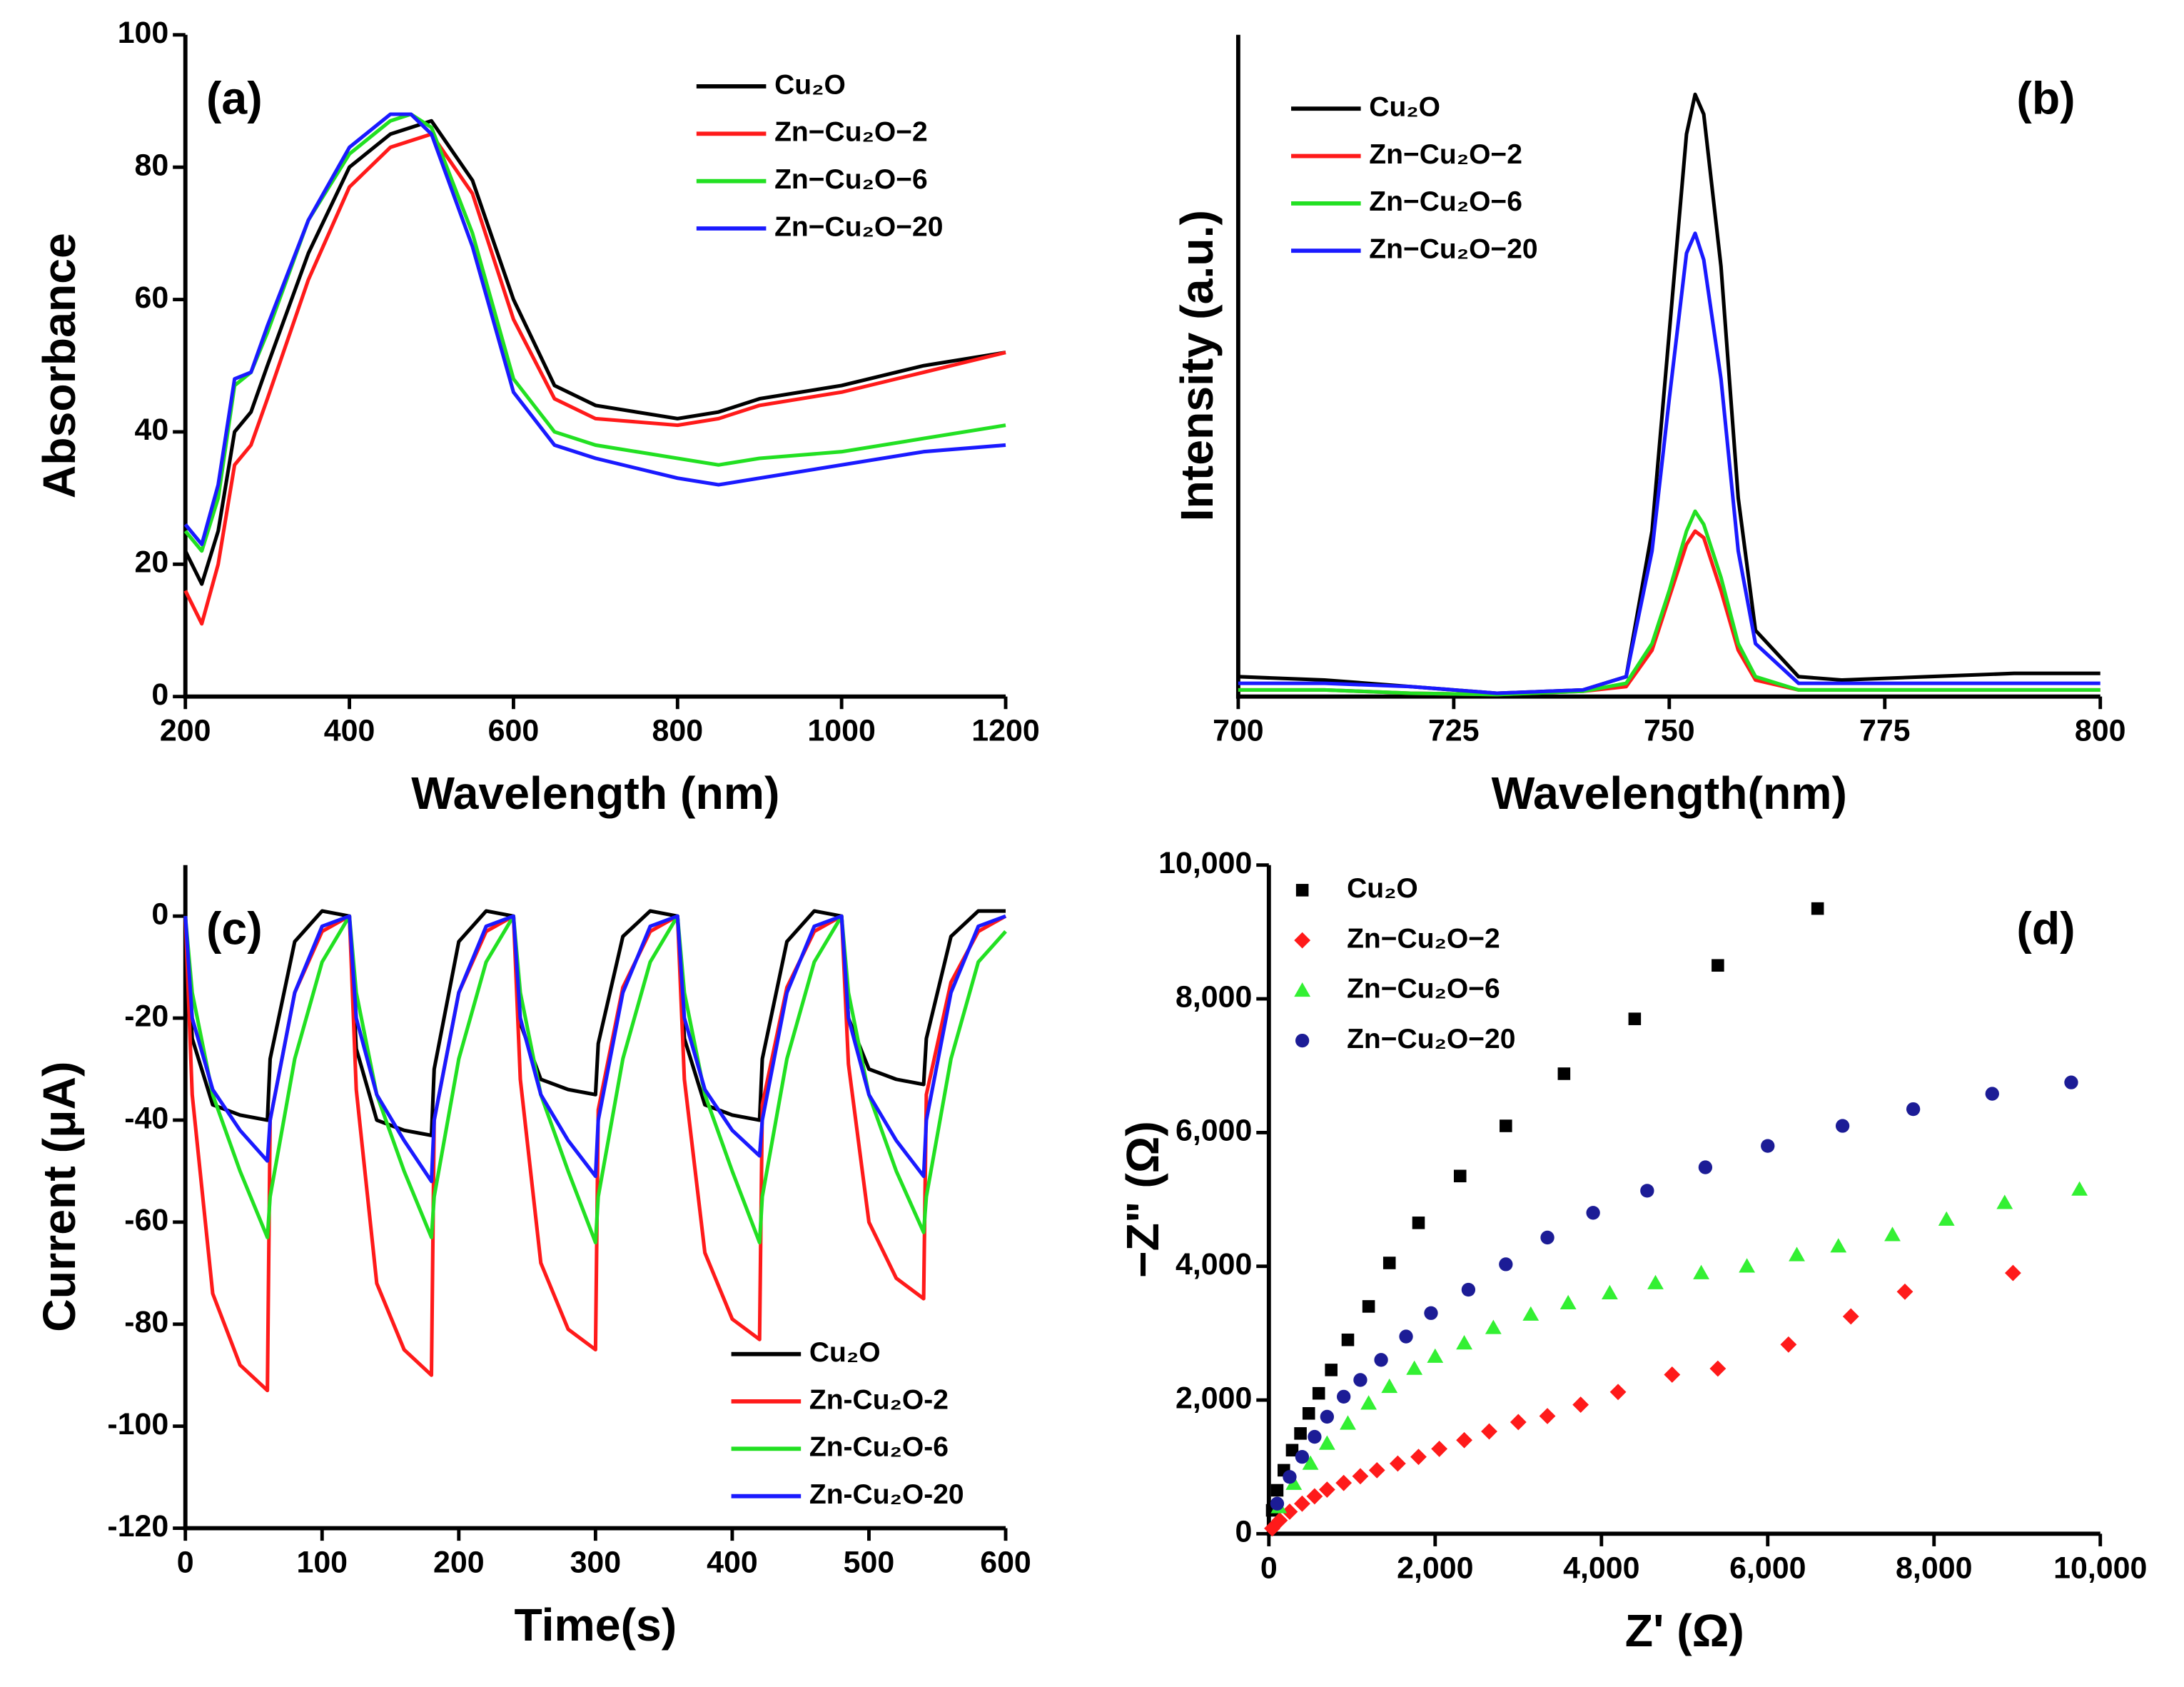  I want to click on x-tick-label: 500, so click(869, 1563).